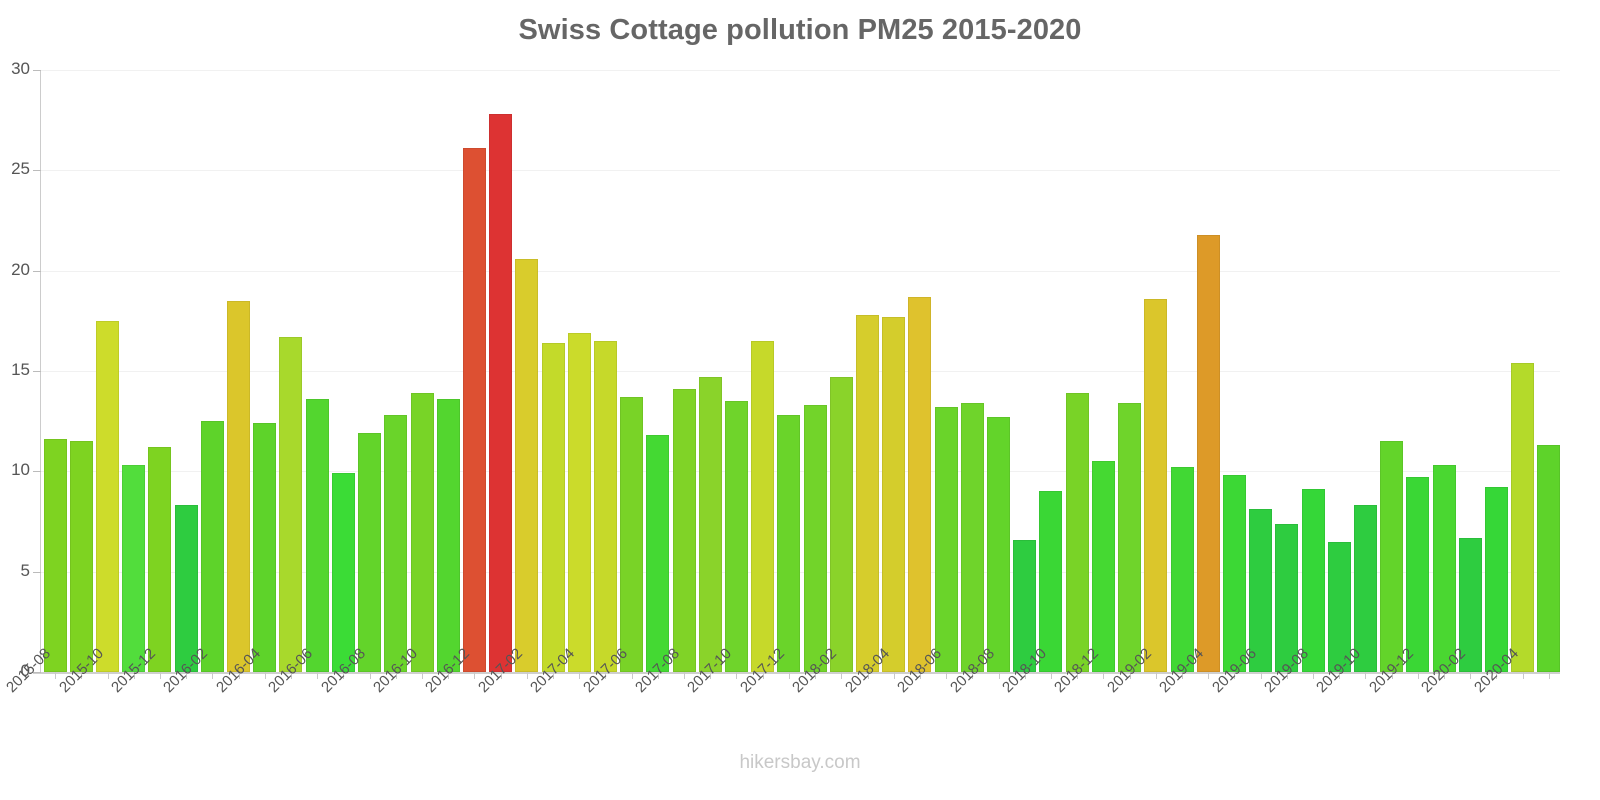  What do you see at coordinates (25, 670) in the screenshot?
I see `y-axis-tick-label: 0` at bounding box center [25, 670].